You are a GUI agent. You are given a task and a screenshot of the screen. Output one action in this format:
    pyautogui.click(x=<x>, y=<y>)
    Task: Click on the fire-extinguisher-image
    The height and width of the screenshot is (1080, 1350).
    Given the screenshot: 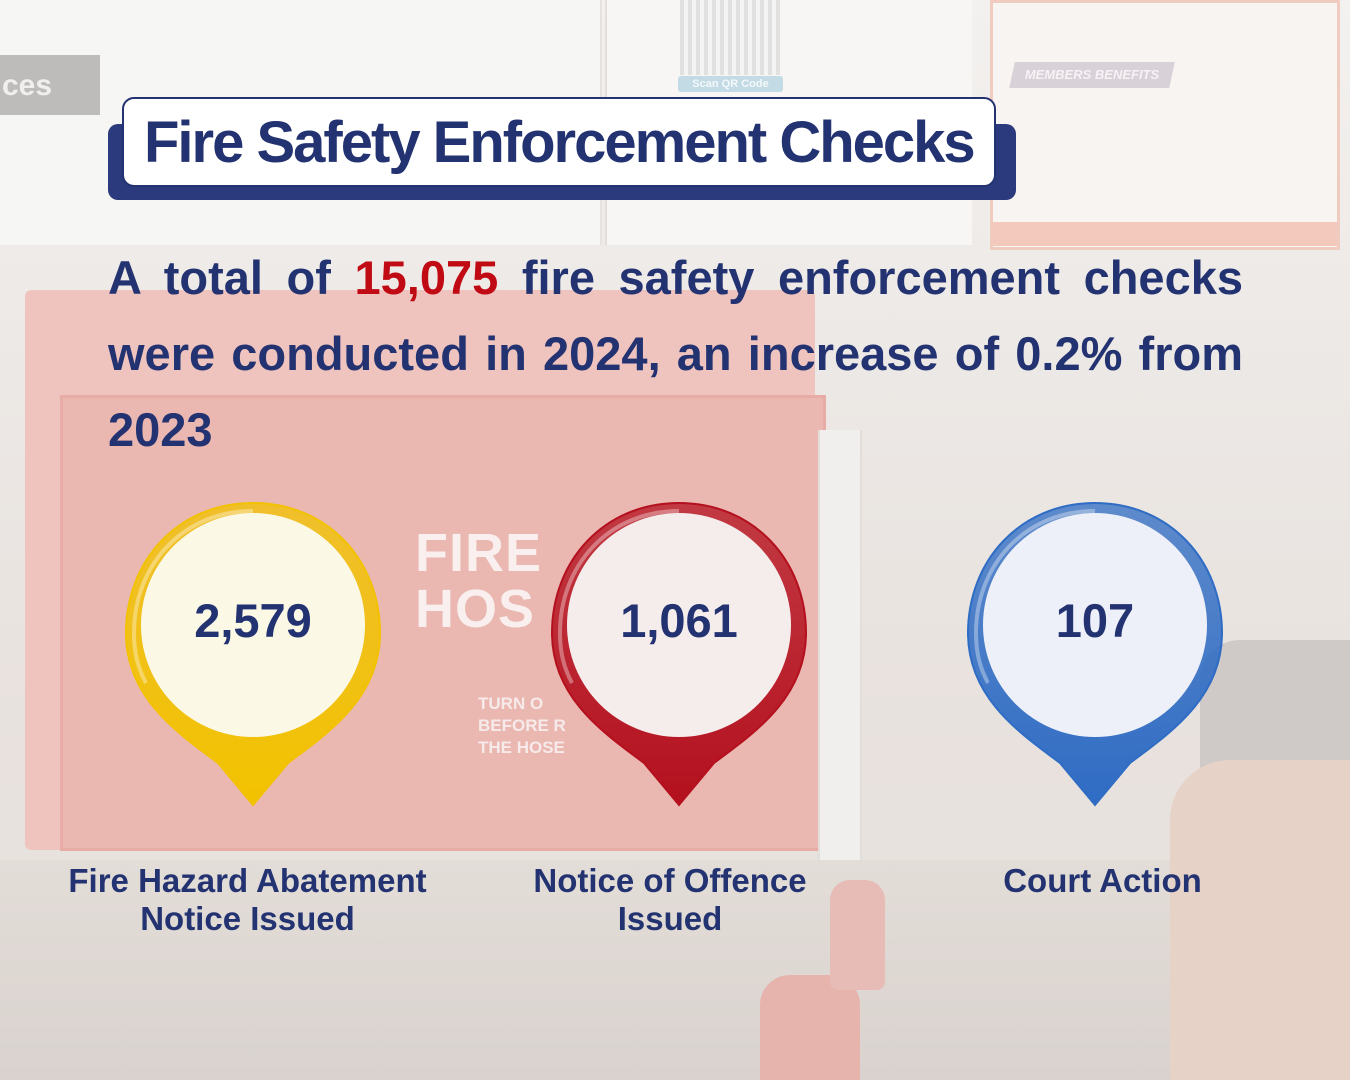 What is the action you would take?
    pyautogui.click(x=810, y=1027)
    